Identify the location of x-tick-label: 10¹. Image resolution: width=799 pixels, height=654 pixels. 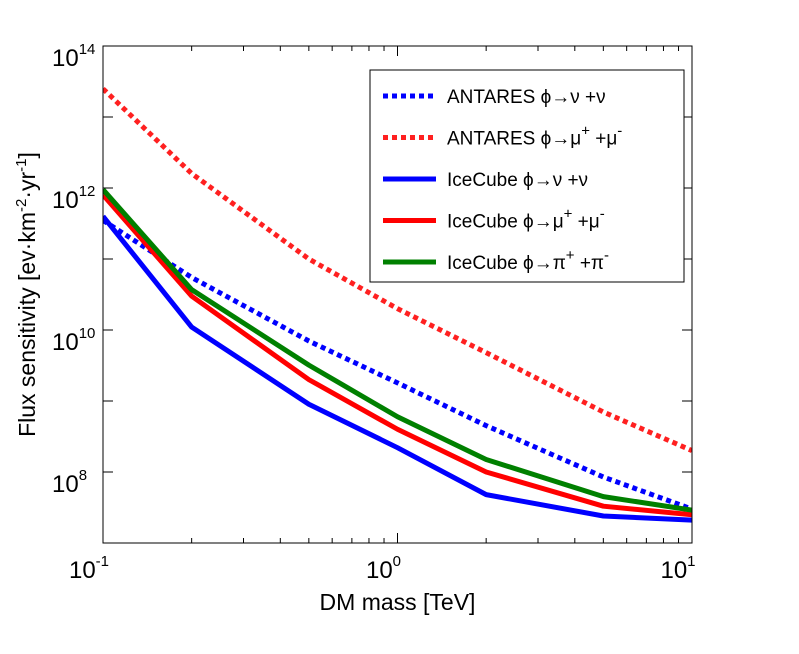
(677, 568).